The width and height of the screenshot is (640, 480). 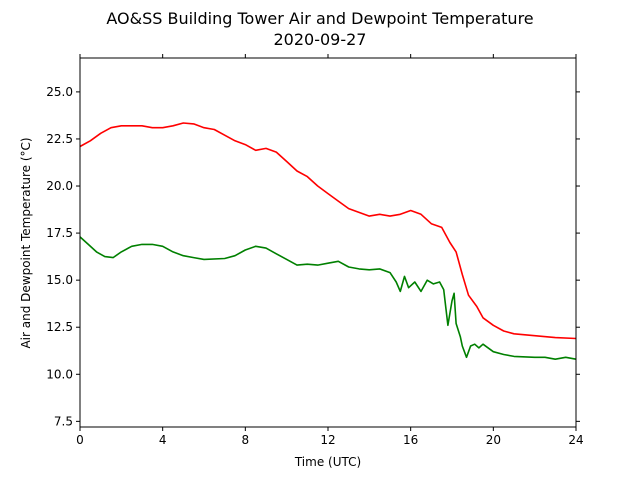 What do you see at coordinates (59, 233) in the screenshot?
I see `y-tick-label-4: 17.5` at bounding box center [59, 233].